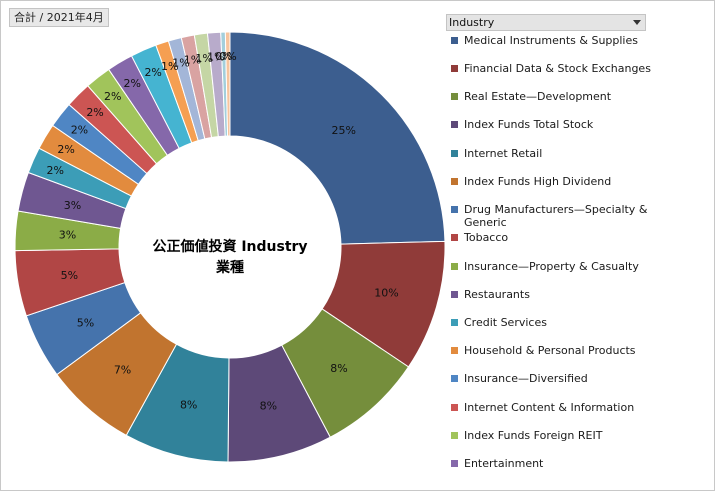  I want to click on data-label-5: 8%, so click(188, 405).